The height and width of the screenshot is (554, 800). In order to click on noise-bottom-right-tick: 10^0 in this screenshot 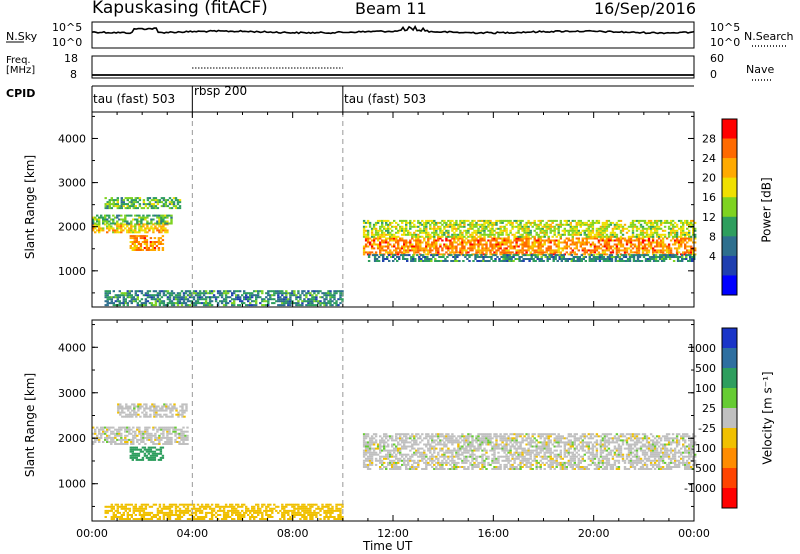, I will do `click(725, 42)`.